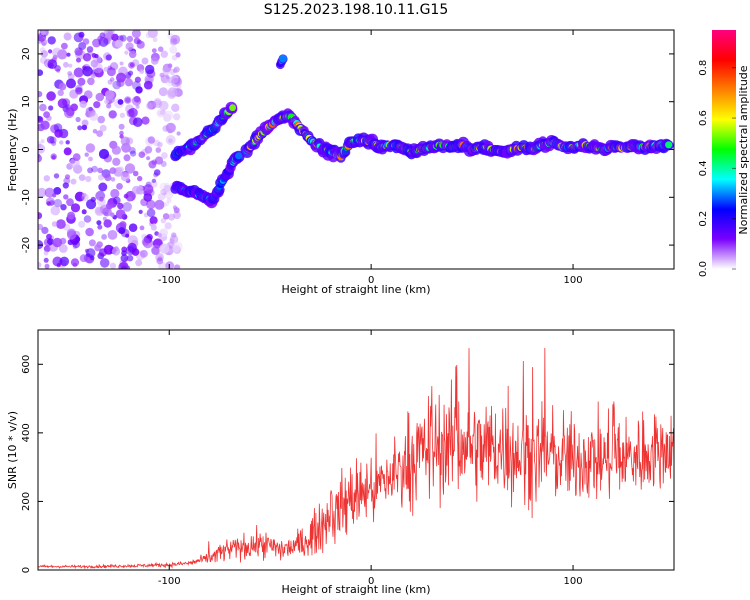 This screenshot has width=750, height=600. What do you see at coordinates (12, 150) in the screenshot?
I see `spectrogram-y-label: Frequency (Hz)` at bounding box center [12, 150].